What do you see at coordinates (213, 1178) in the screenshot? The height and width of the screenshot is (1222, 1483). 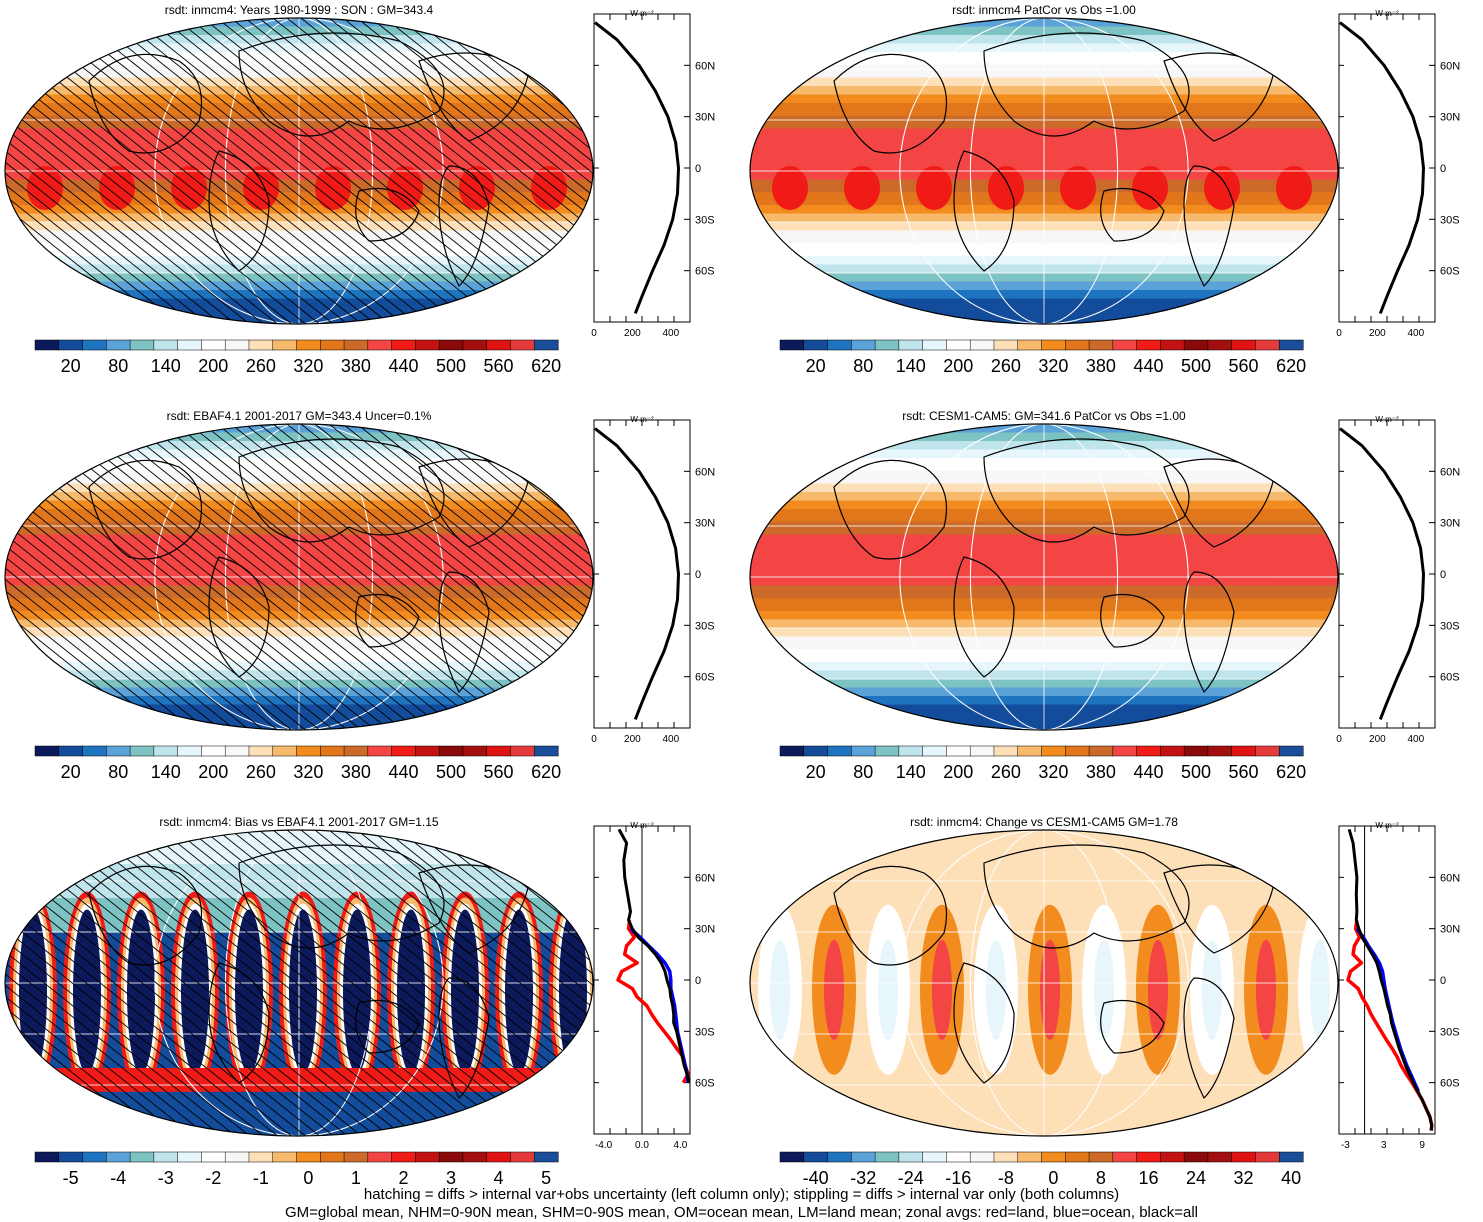 I see `colorbar-tick-label: -2` at bounding box center [213, 1178].